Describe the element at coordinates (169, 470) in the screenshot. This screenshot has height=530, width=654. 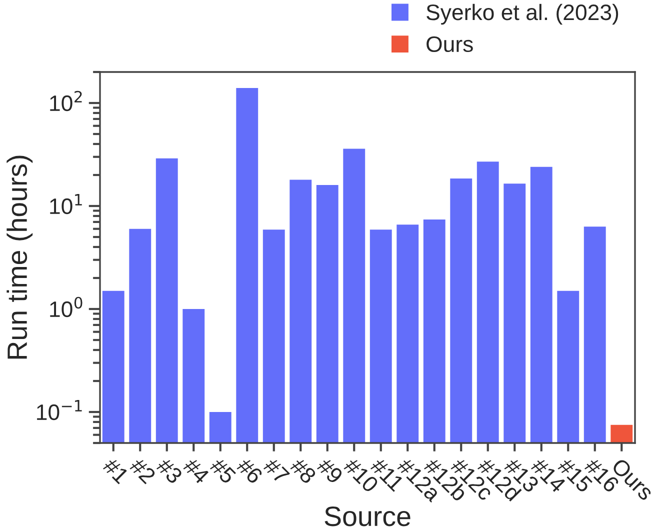
I see `x-tick-label: #3` at that location.